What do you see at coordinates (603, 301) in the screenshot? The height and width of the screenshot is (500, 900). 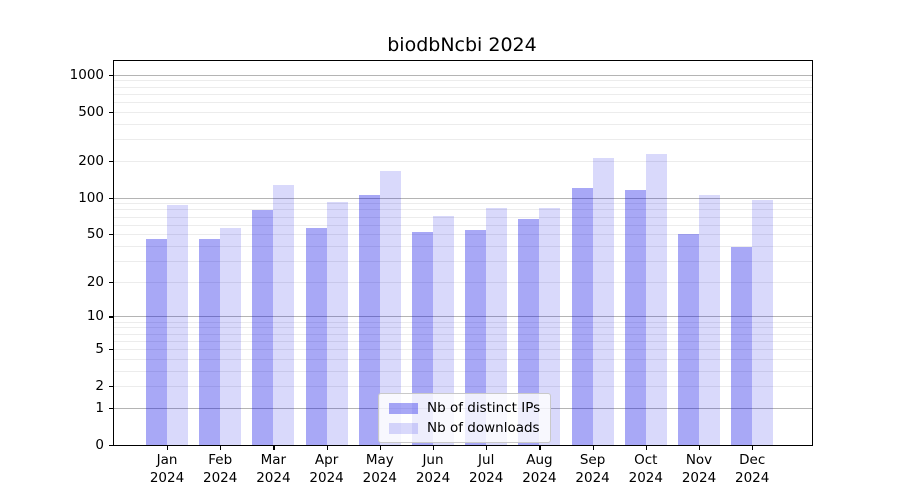 I see `bar-downloads-sep` at bounding box center [603, 301].